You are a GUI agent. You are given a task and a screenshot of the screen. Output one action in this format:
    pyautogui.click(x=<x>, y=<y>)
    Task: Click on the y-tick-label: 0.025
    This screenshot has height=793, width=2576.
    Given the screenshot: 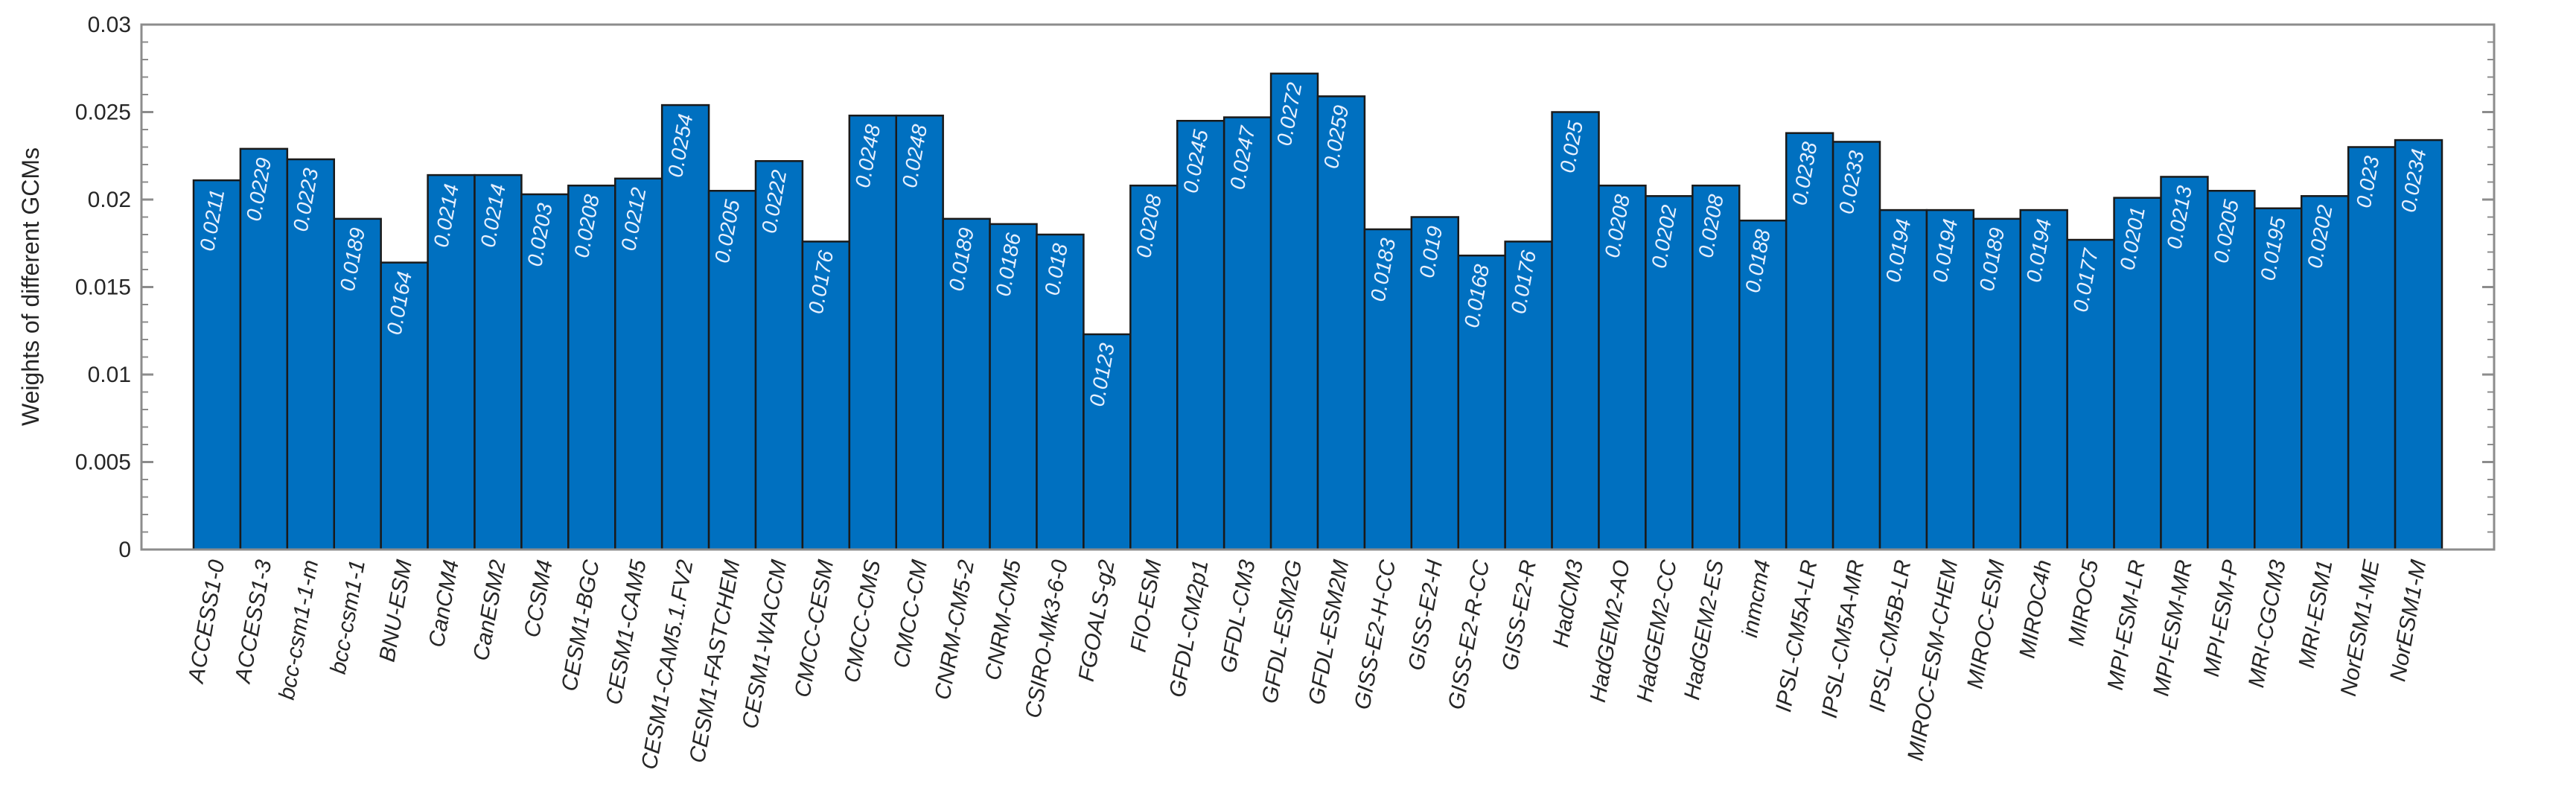 What is the action you would take?
    pyautogui.click(x=103, y=113)
    